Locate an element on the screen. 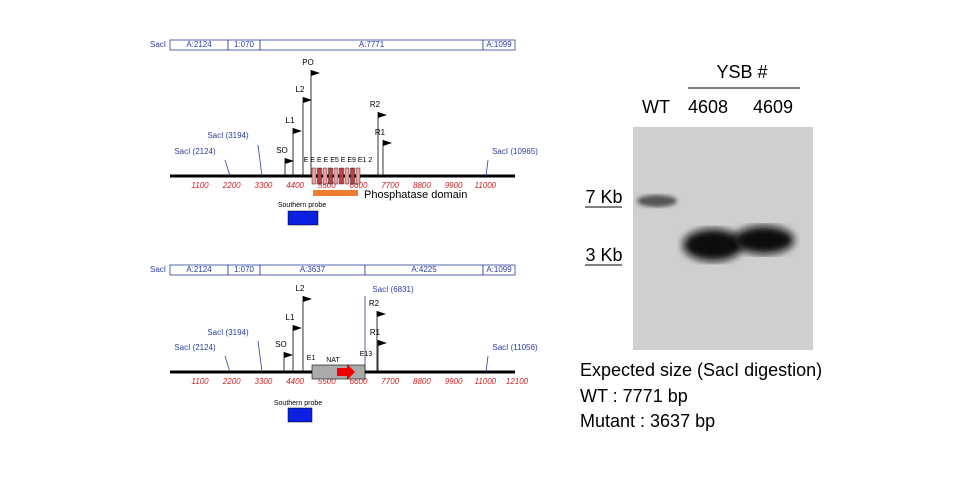  exon-label: NAT is located at coordinates (333, 360).